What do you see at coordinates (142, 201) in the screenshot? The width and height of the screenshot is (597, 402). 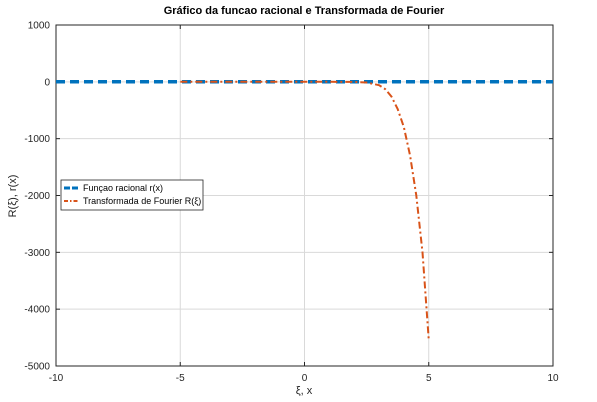 I see `legend-label-transformada-fourier: Transformada de Fourier R(ξ)` at bounding box center [142, 201].